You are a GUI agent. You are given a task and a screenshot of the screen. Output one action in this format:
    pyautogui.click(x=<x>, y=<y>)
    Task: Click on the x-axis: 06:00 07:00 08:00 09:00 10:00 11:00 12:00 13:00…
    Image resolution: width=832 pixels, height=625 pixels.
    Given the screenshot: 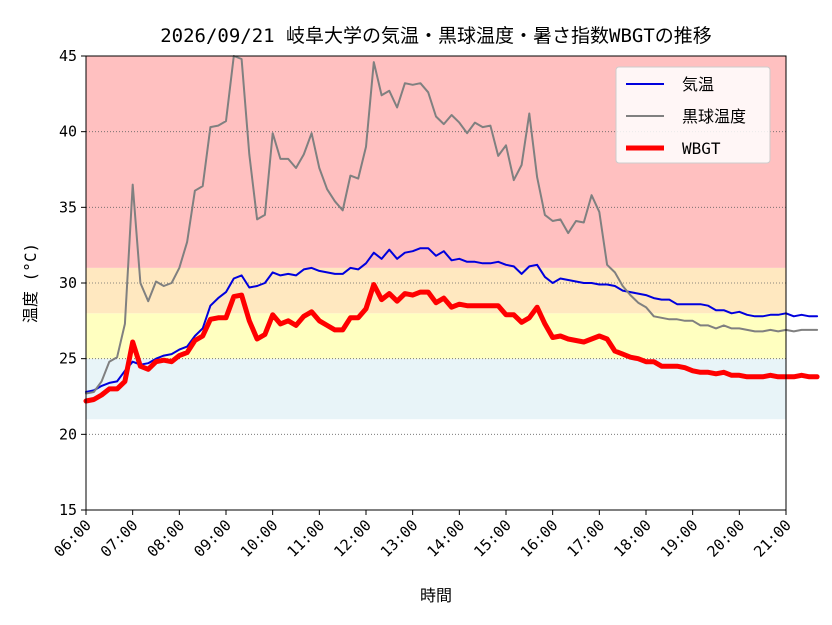 What is the action you would take?
    pyautogui.click(x=422, y=535)
    